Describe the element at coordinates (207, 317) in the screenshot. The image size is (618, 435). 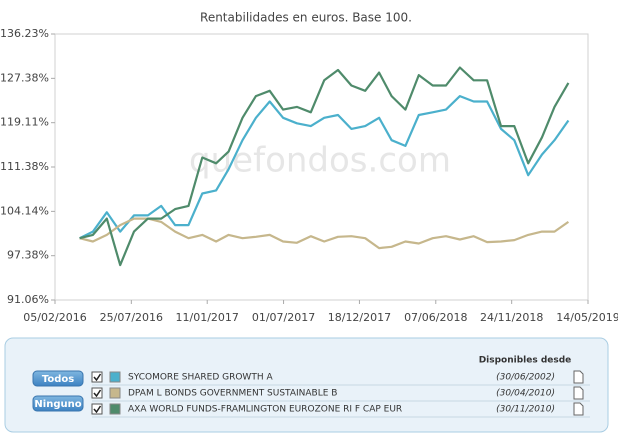
I see `x-tick-label: 11/01/2017` at that location.